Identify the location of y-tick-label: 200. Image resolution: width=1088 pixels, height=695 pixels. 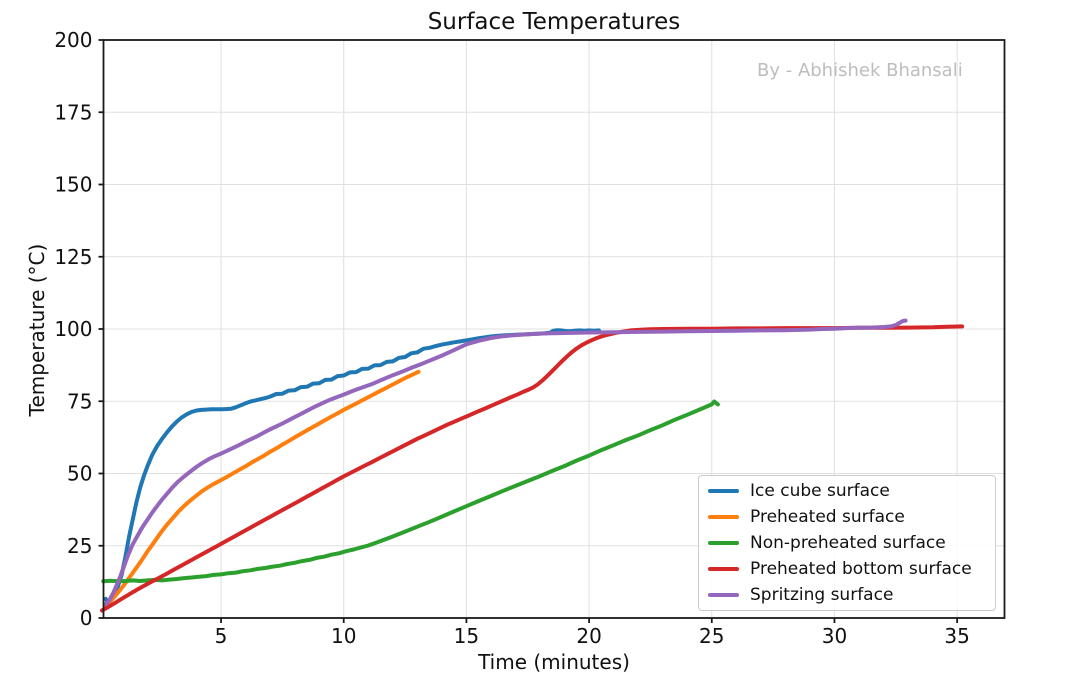
(73, 40).